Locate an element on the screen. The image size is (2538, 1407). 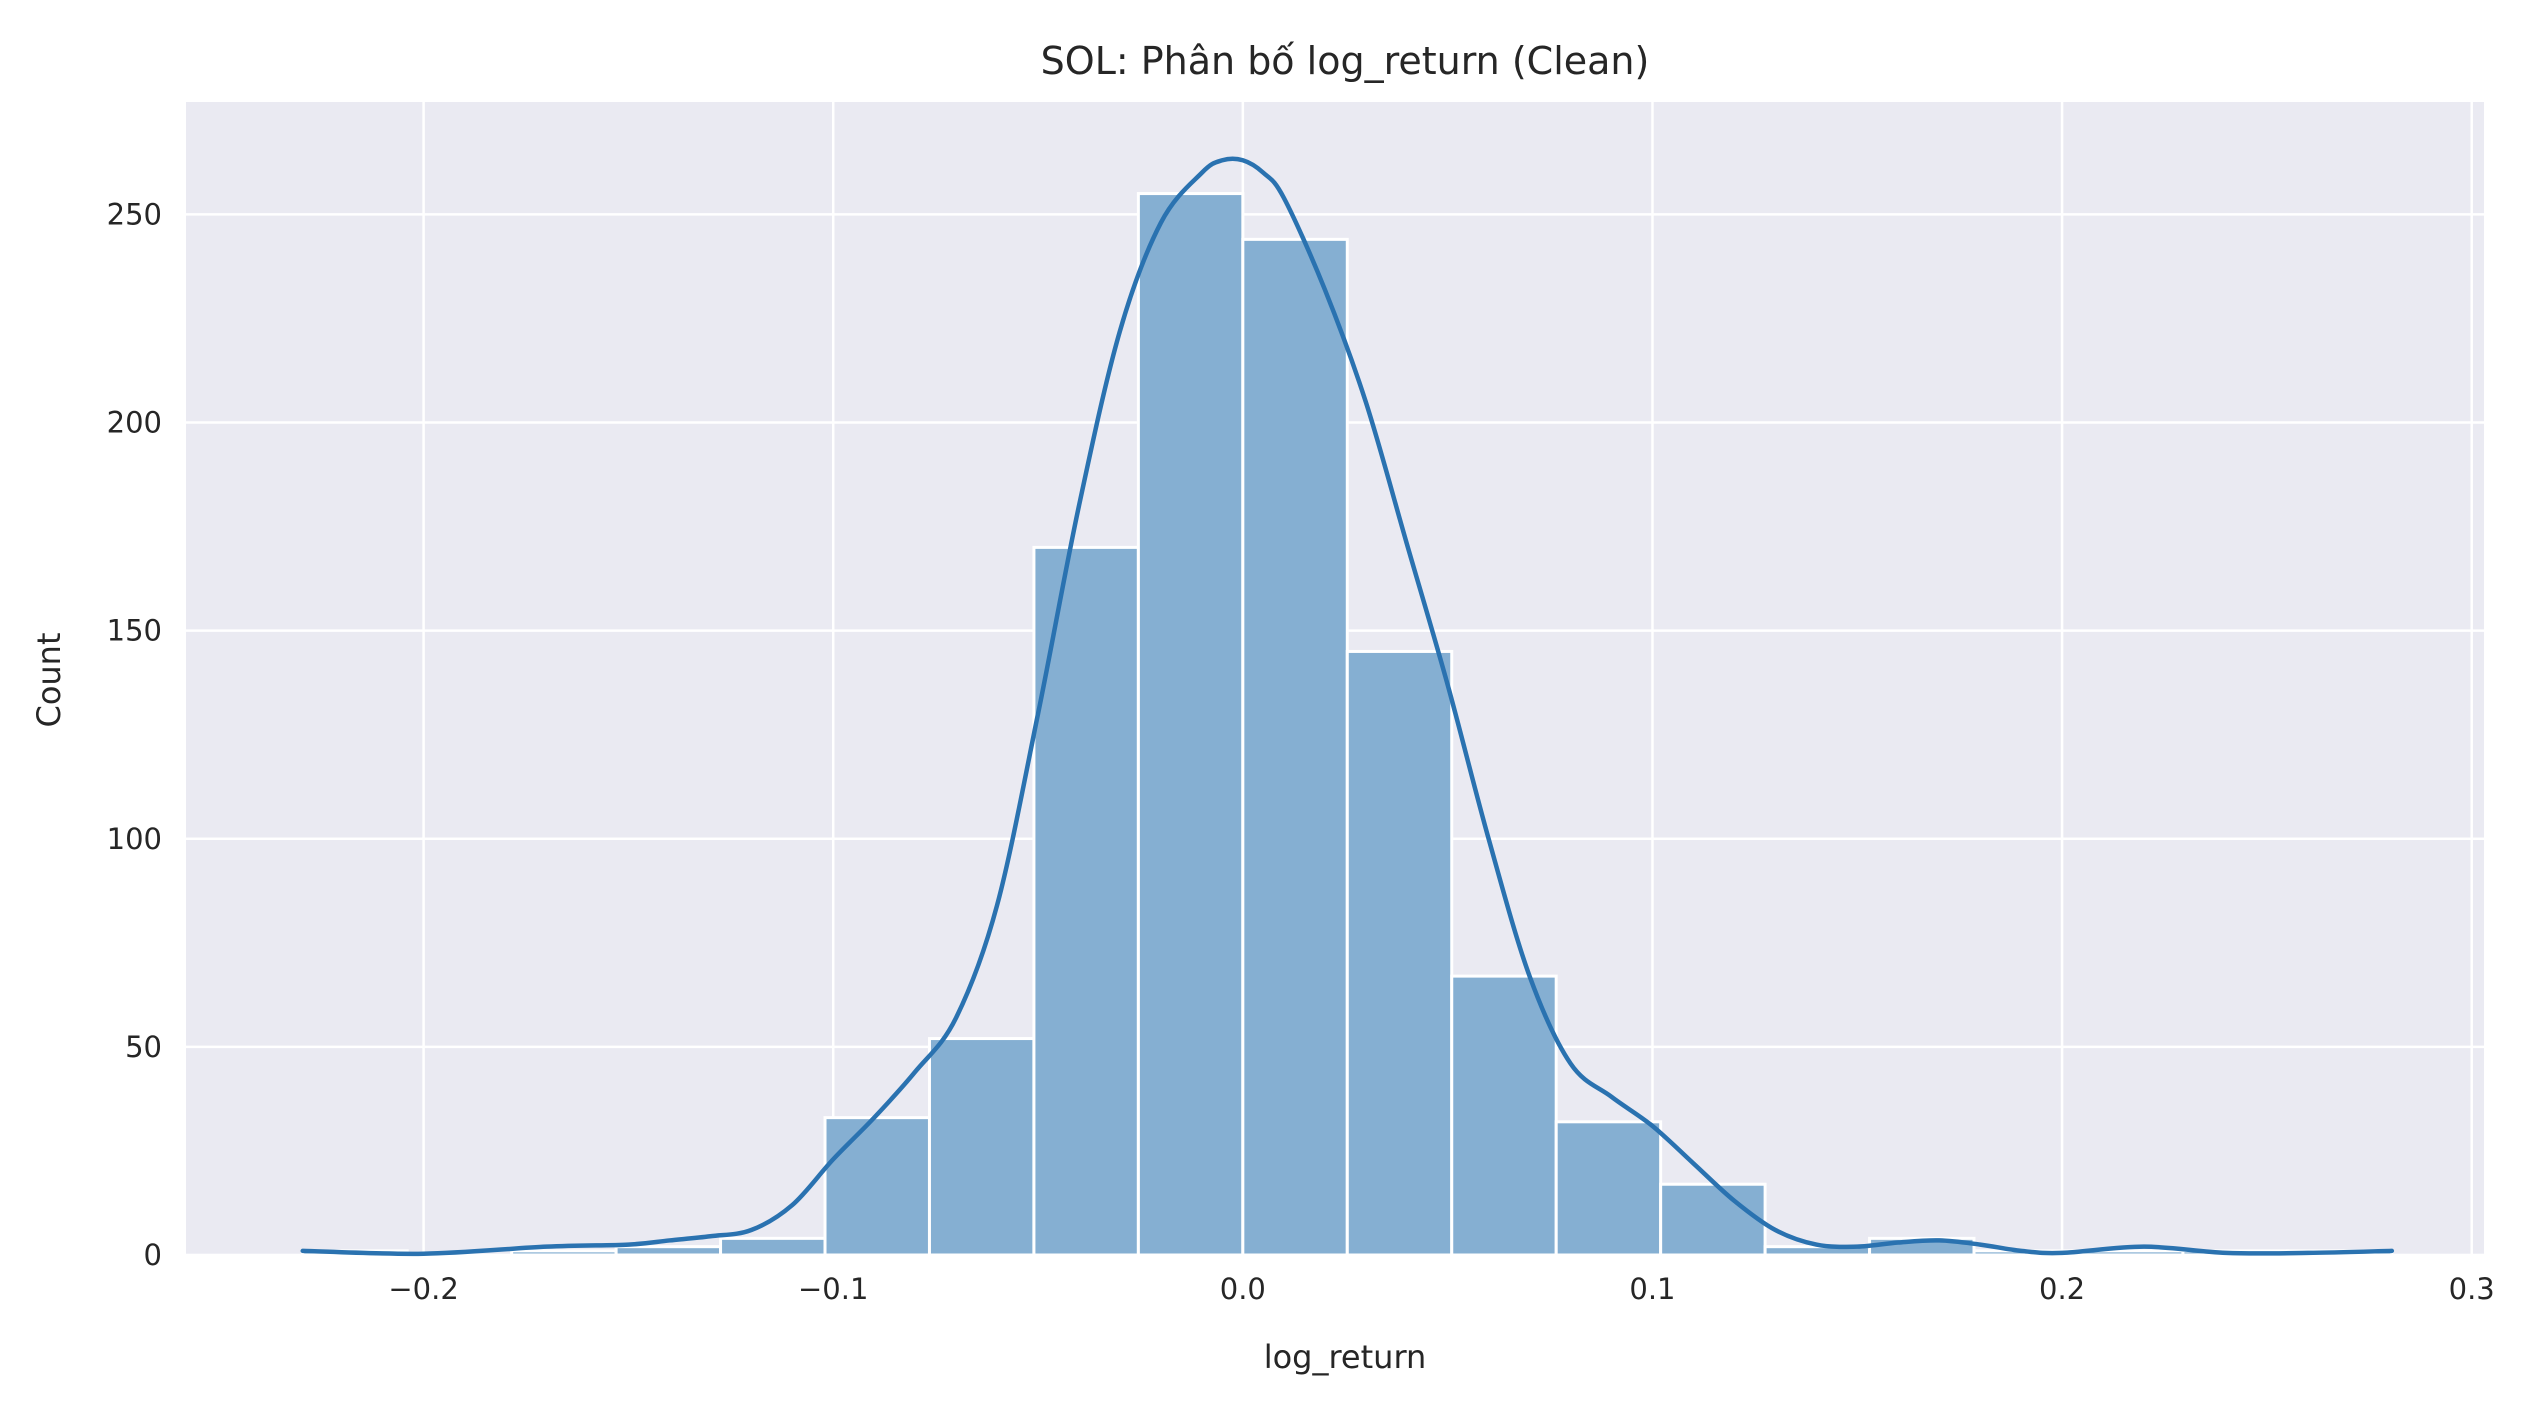
y-tick-label: 250 is located at coordinates (134, 214).